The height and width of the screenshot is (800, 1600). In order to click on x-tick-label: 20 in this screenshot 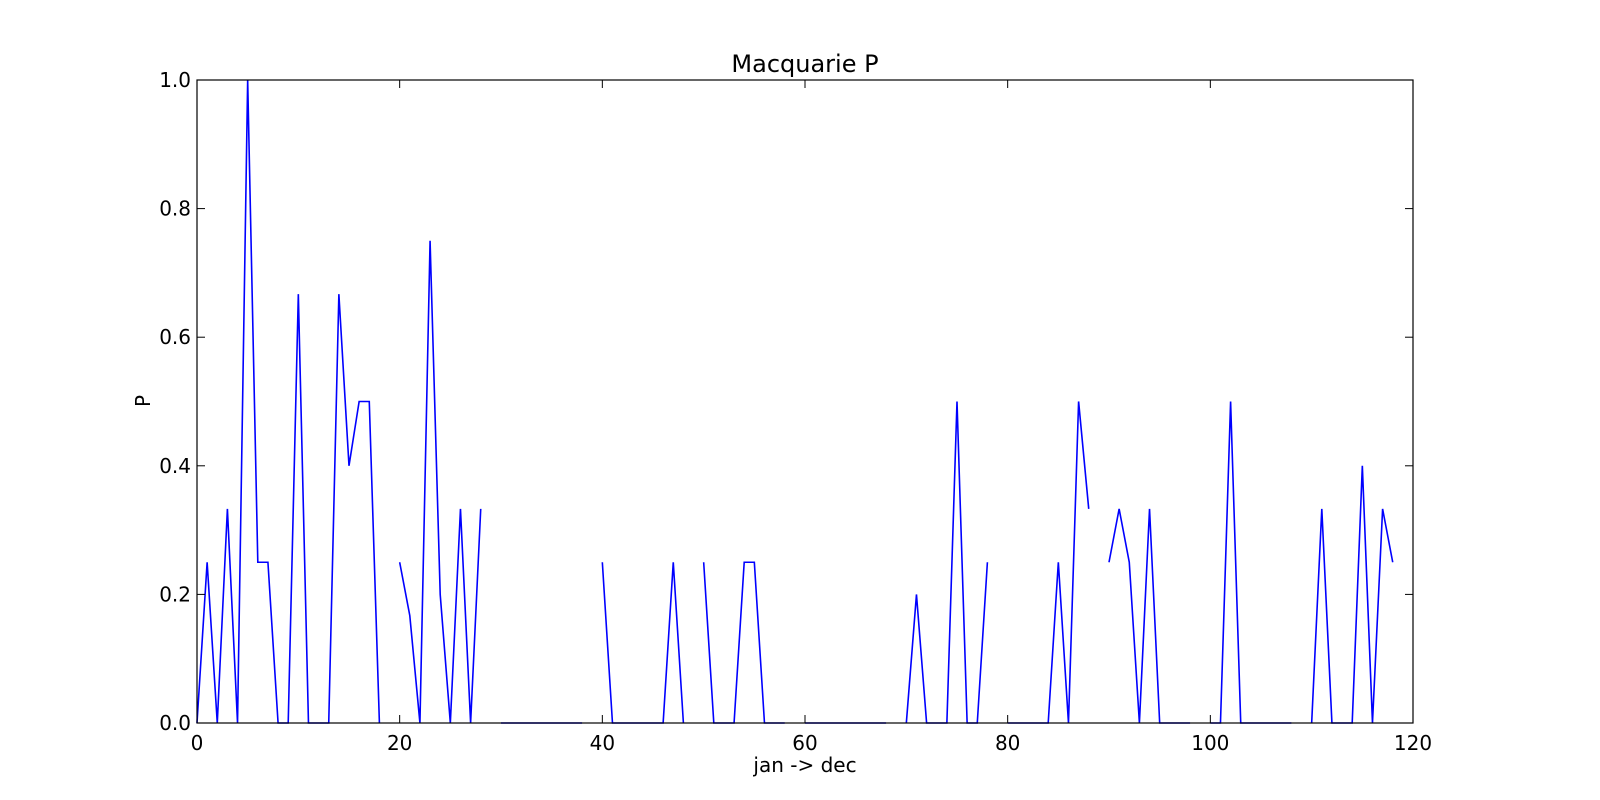, I will do `click(399, 743)`.